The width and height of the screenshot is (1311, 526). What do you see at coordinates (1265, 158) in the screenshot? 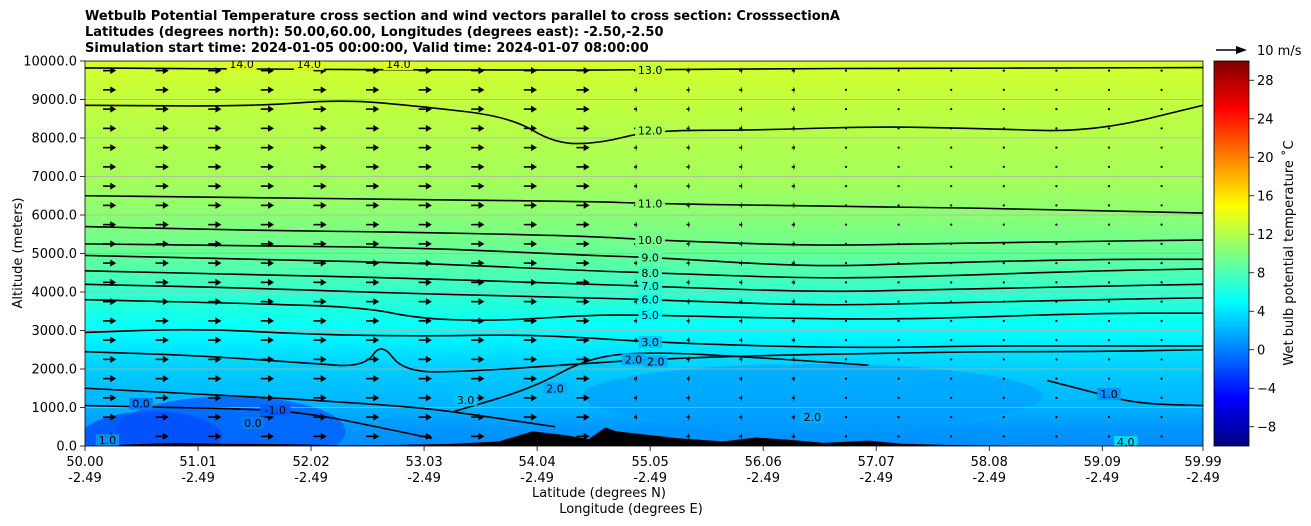
I see `colorbar-tick-label: 20` at bounding box center [1265, 158].